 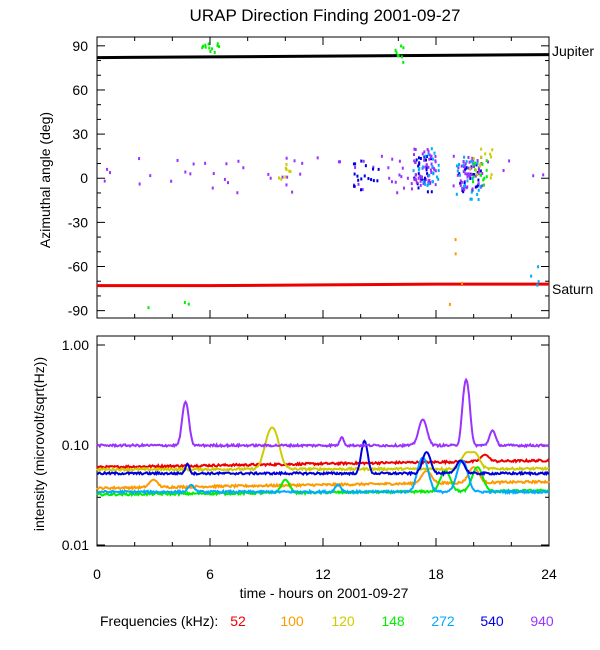 I want to click on azimuth-ytick-label: 0, so click(x=84, y=178).